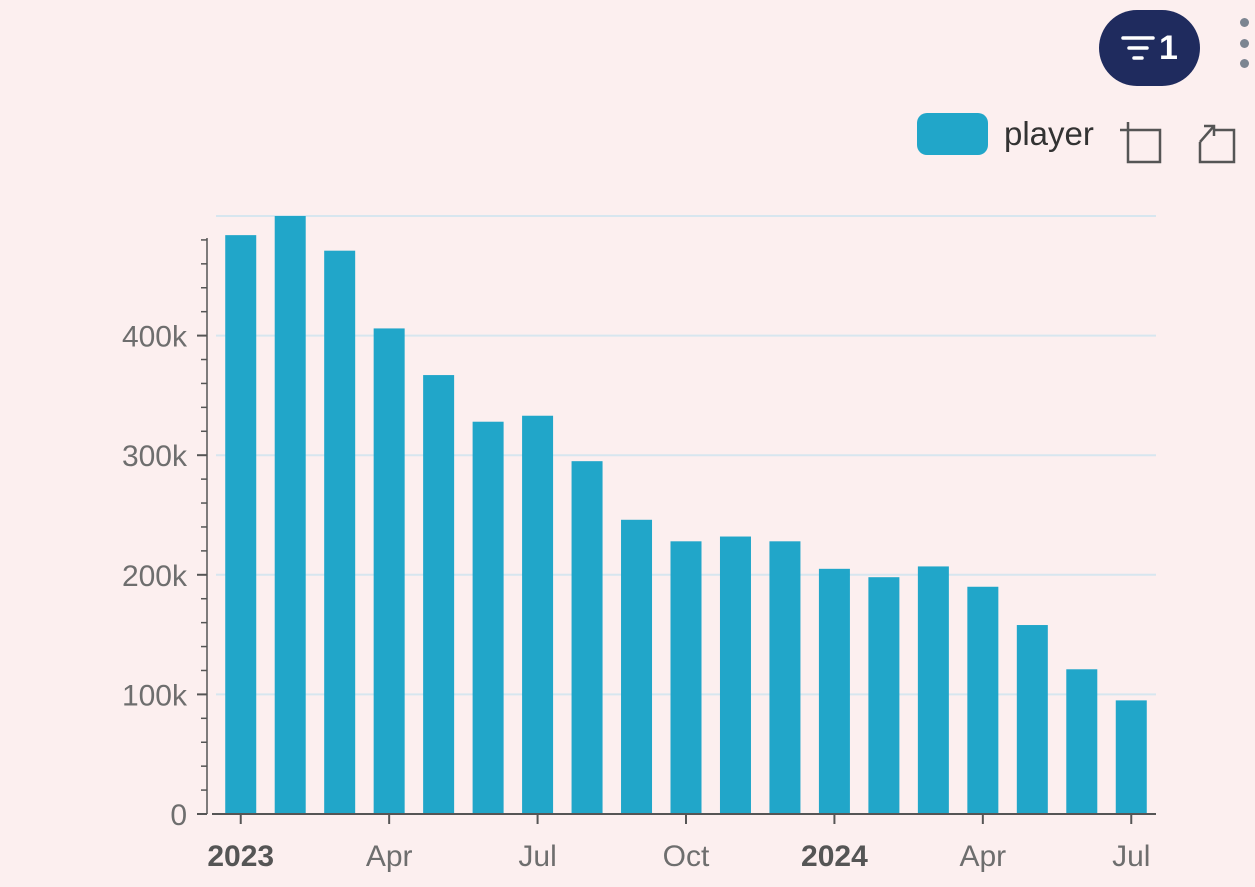 The width and height of the screenshot is (1255, 887). Describe the element at coordinates (686, 856) in the screenshot. I see `x-tick-label: Oct` at that location.